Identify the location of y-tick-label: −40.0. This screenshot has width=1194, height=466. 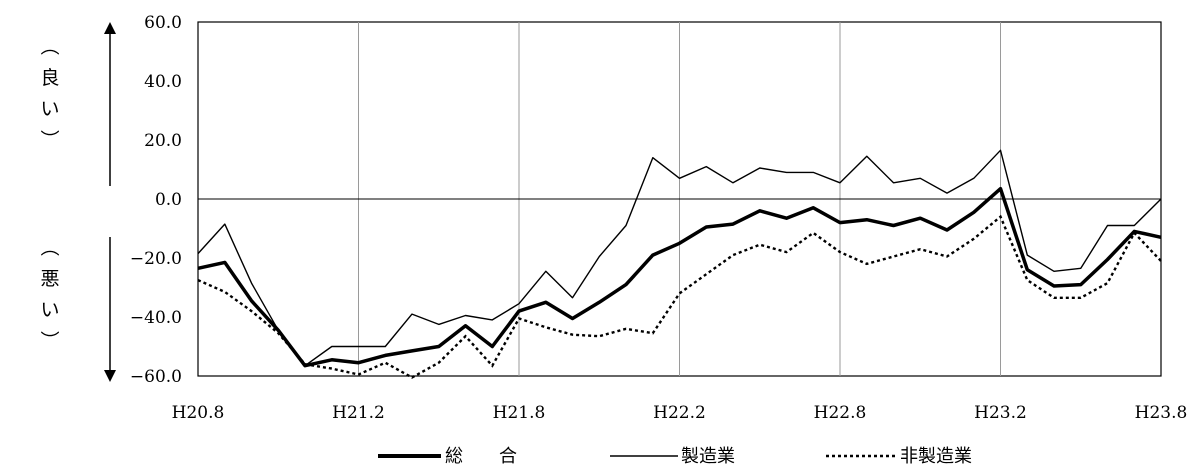
(156, 318).